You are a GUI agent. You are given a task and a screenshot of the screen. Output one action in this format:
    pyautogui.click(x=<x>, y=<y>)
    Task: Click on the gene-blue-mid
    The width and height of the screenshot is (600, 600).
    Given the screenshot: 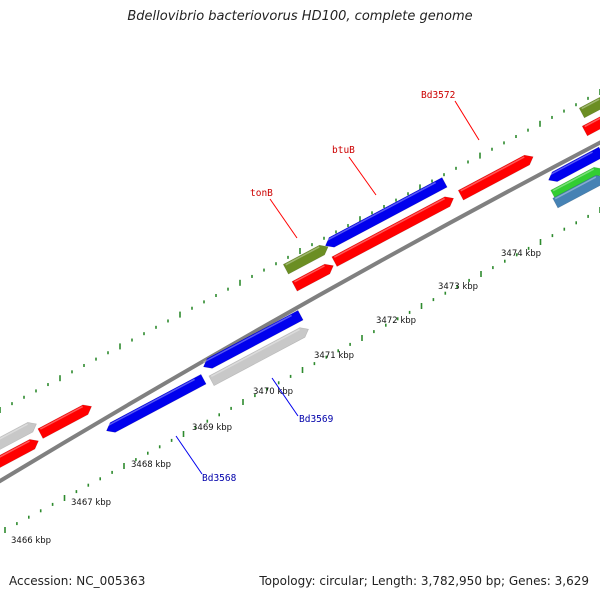 What is the action you would take?
    pyautogui.click(x=252, y=340)
    